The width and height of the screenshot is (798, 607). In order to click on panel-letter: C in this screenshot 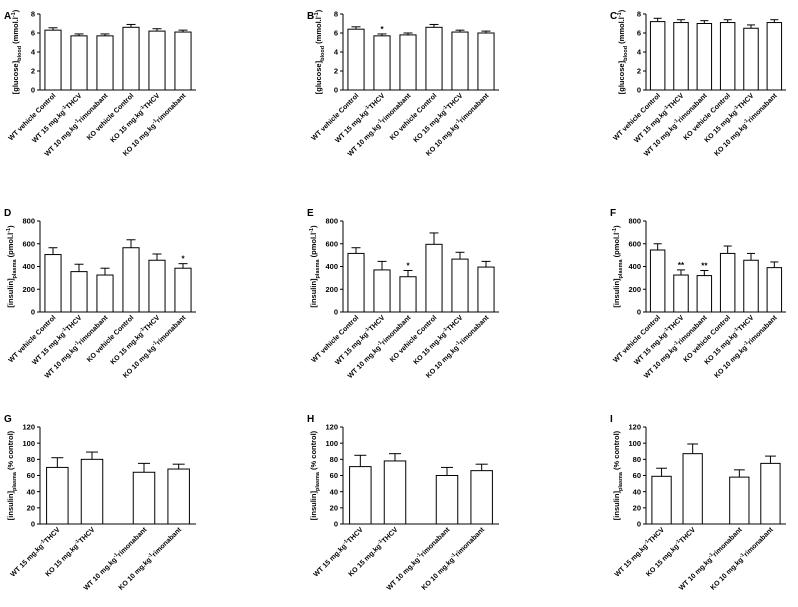, I will do `click(613, 16)`.